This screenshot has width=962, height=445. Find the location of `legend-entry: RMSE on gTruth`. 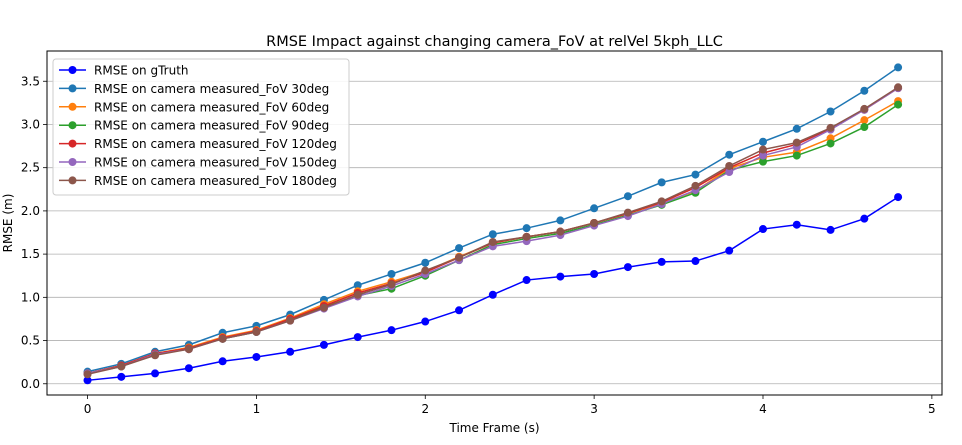

legend-entry: RMSE on gTruth is located at coordinates (124, 71).